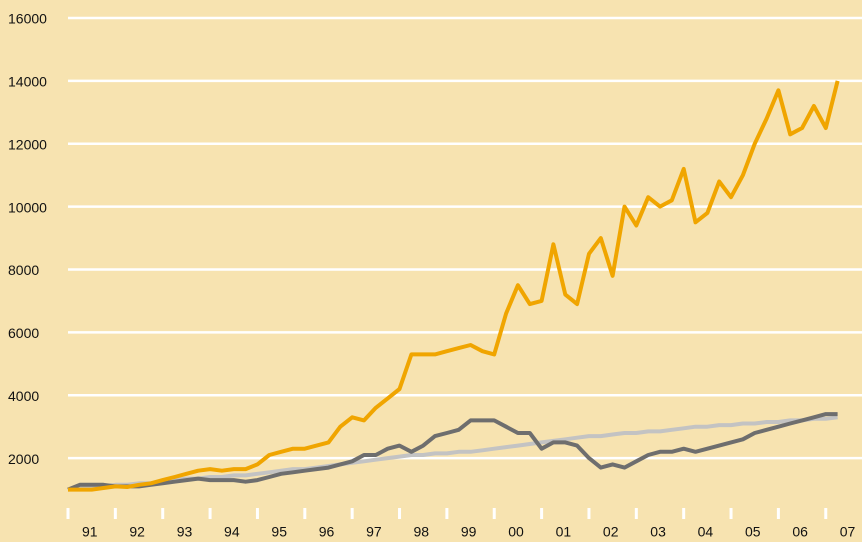 The image size is (862, 542). I want to click on series-line, so click(452, 452).